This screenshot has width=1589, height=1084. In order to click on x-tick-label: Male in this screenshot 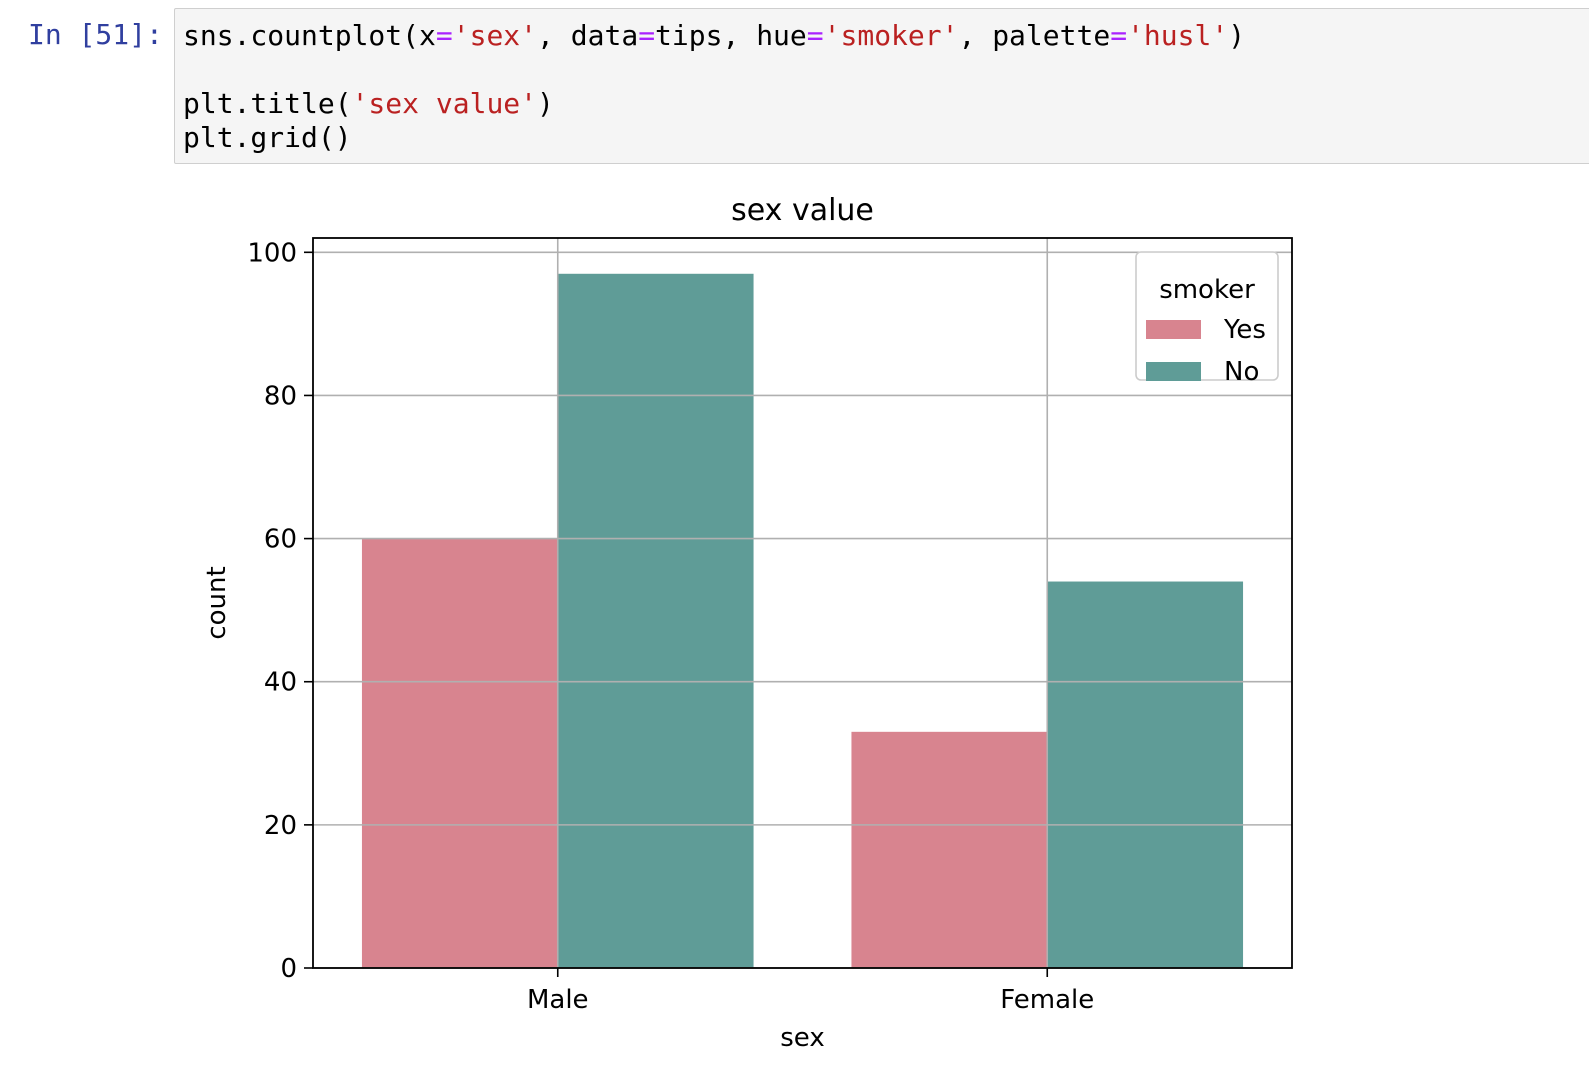, I will do `click(558, 1000)`.